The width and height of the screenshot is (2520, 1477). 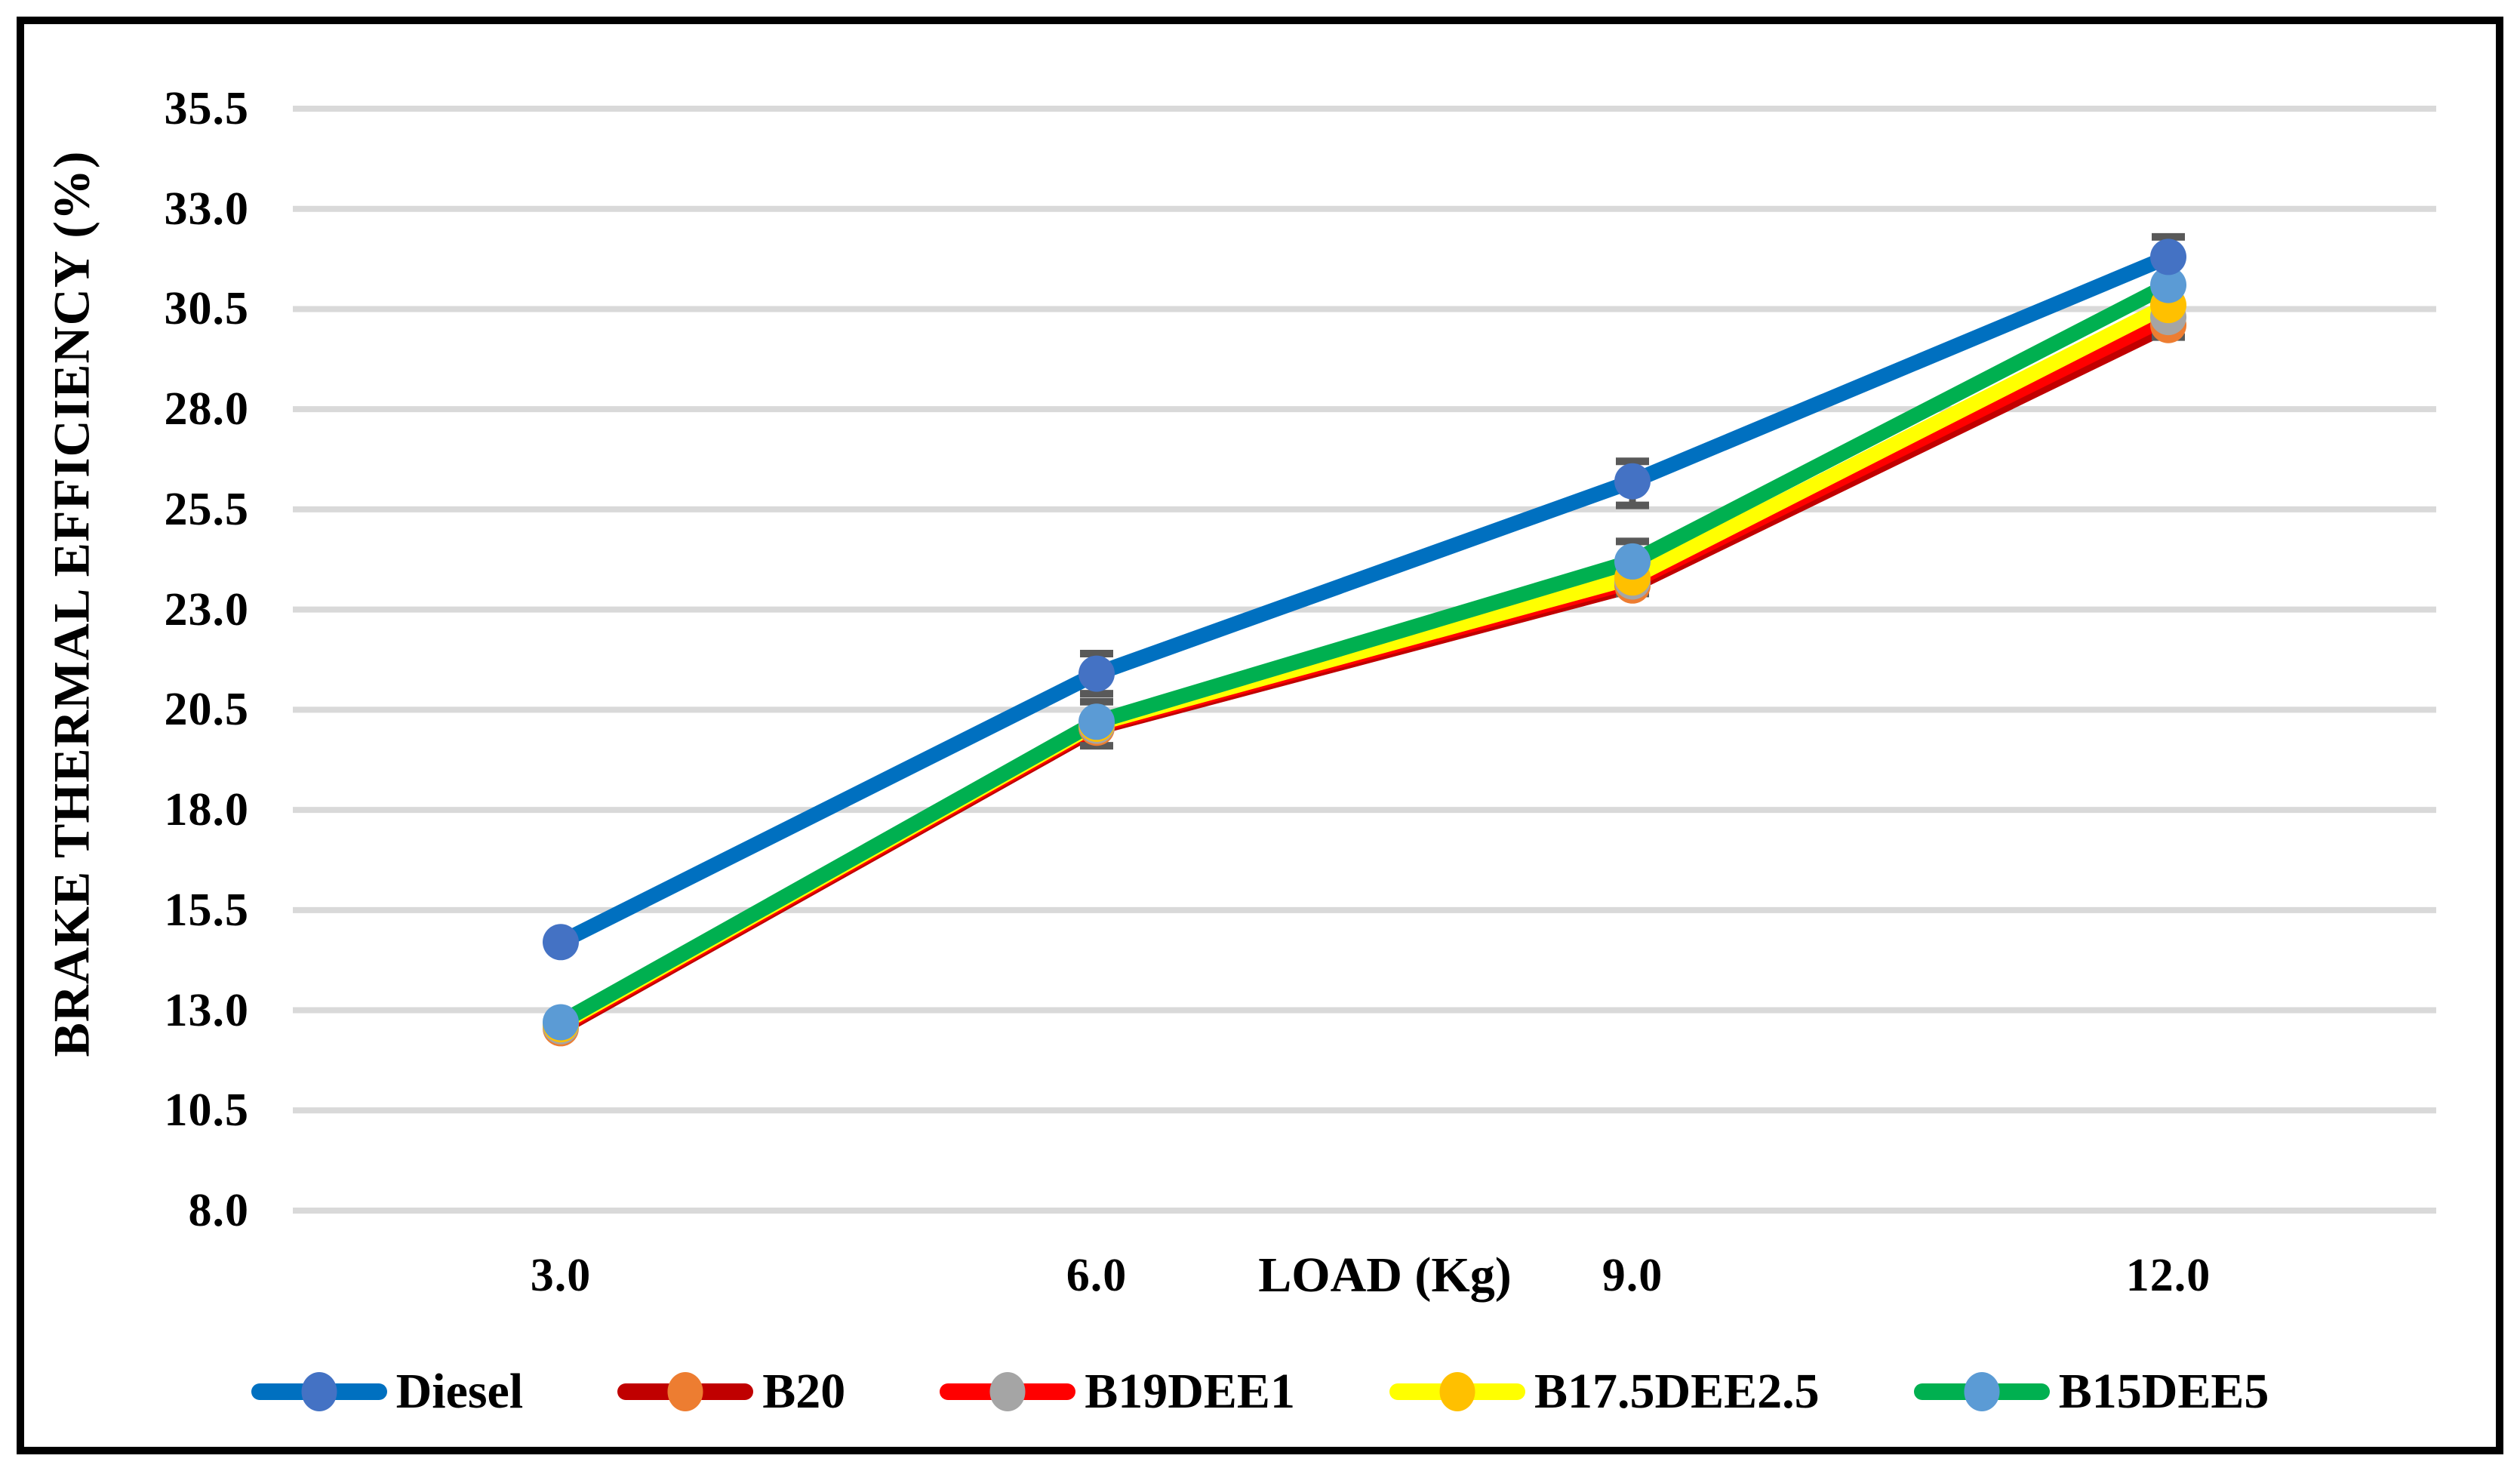 I want to click on y-tick-label: 10.5, so click(x=207, y=1111).